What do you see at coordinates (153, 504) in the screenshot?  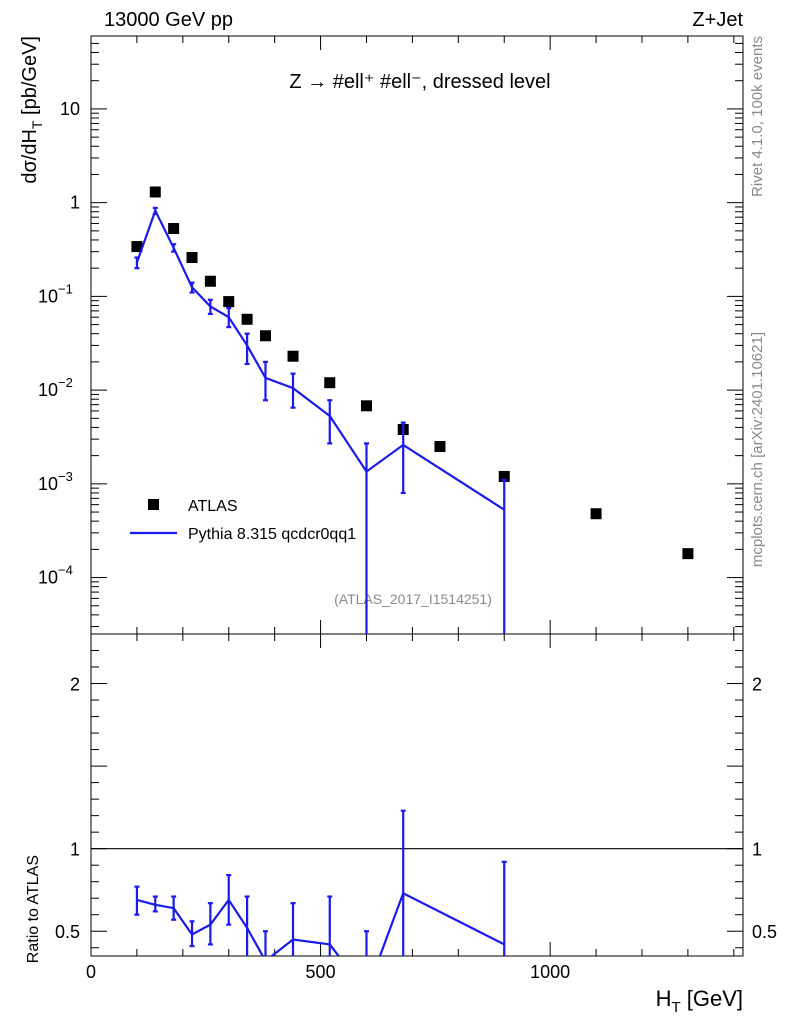 I see `legend-marker-atlas` at bounding box center [153, 504].